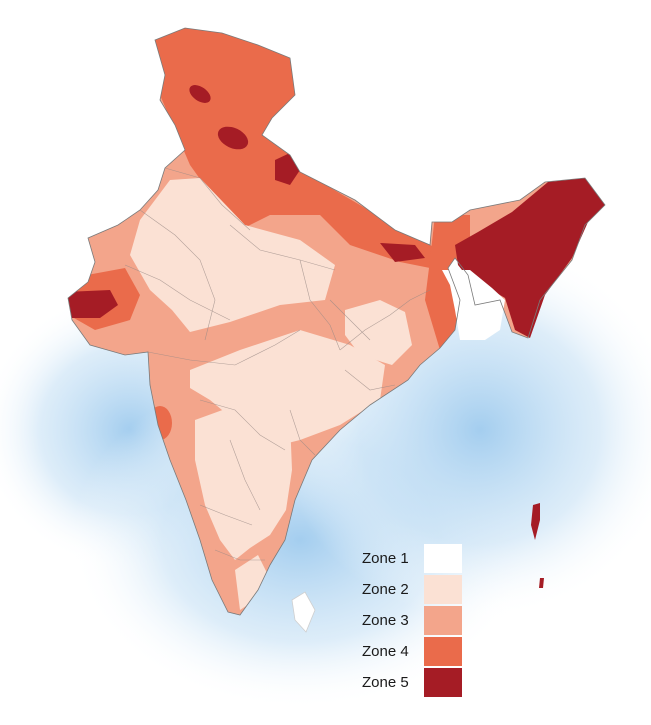  What do you see at coordinates (541, 583) in the screenshot?
I see `nicobar-islands` at bounding box center [541, 583].